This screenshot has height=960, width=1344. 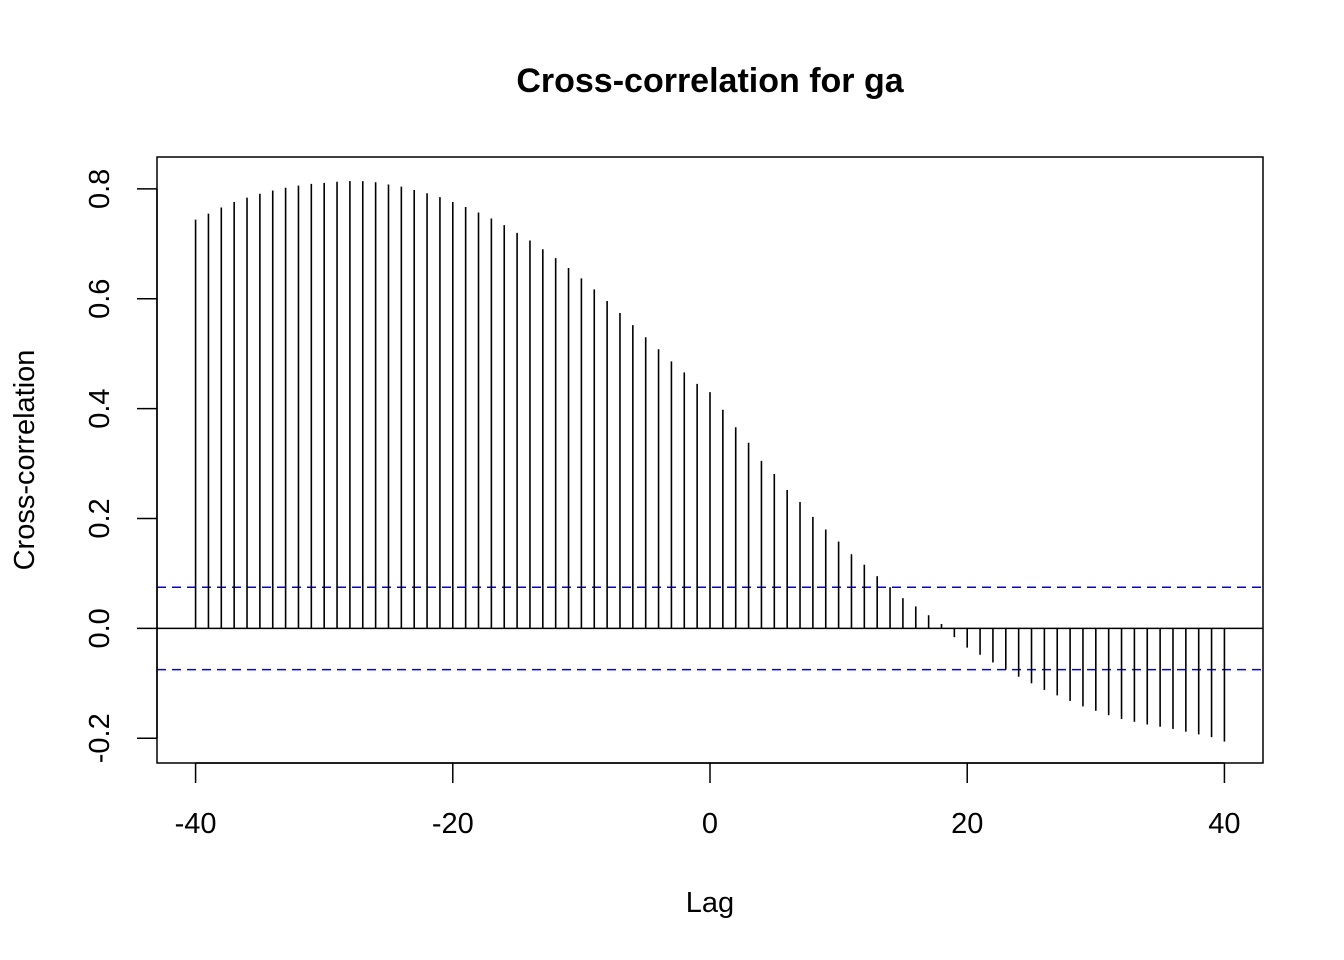 What do you see at coordinates (100, 189) in the screenshot?
I see `y-tick-label: 0.8` at bounding box center [100, 189].